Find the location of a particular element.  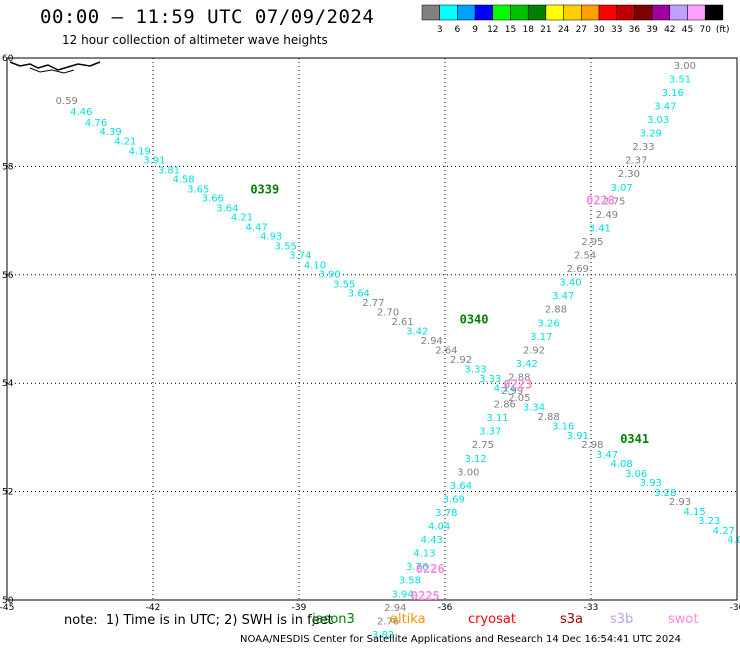

wave-height-value: 3.29 is located at coordinates (651, 134).